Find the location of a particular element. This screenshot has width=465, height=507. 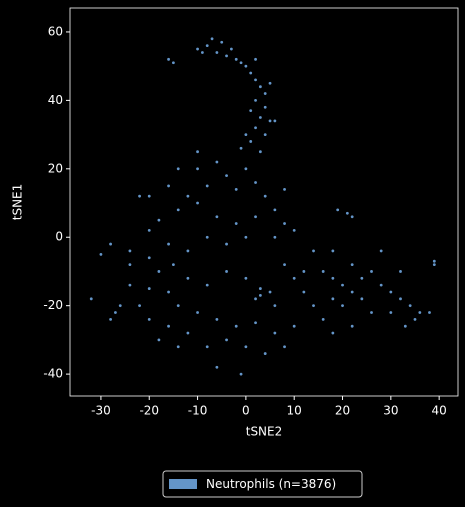

x-tick-label: 0 is located at coordinates (246, 411).